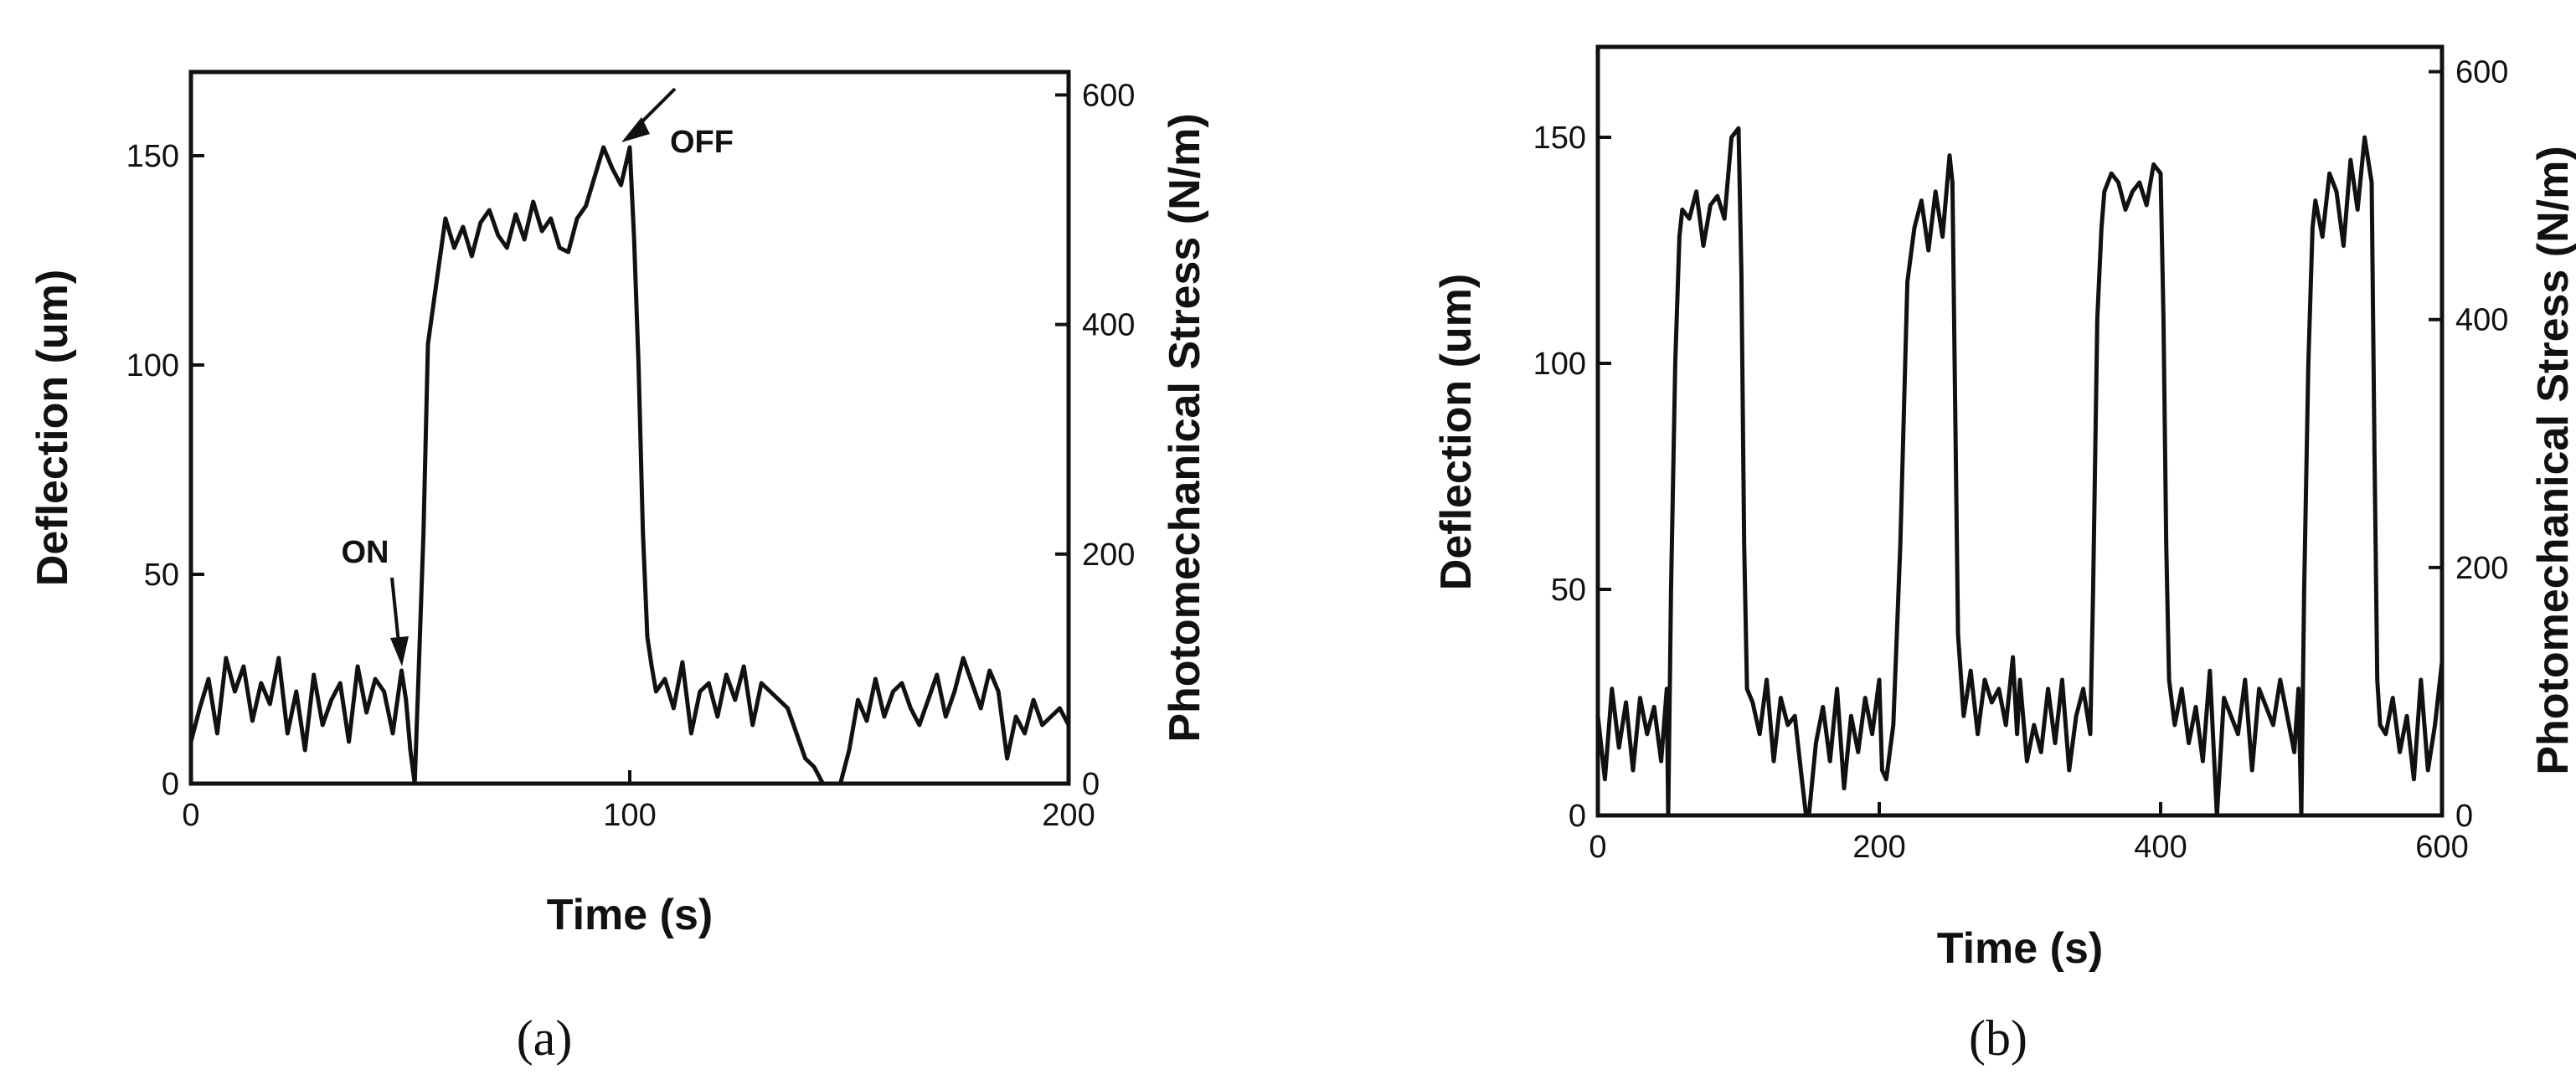 The height and width of the screenshot is (1085, 2576). Describe the element at coordinates (2552, 460) in the screenshot. I see `y2-axis-label-b: Photomechanical Stress (N/m)` at that location.